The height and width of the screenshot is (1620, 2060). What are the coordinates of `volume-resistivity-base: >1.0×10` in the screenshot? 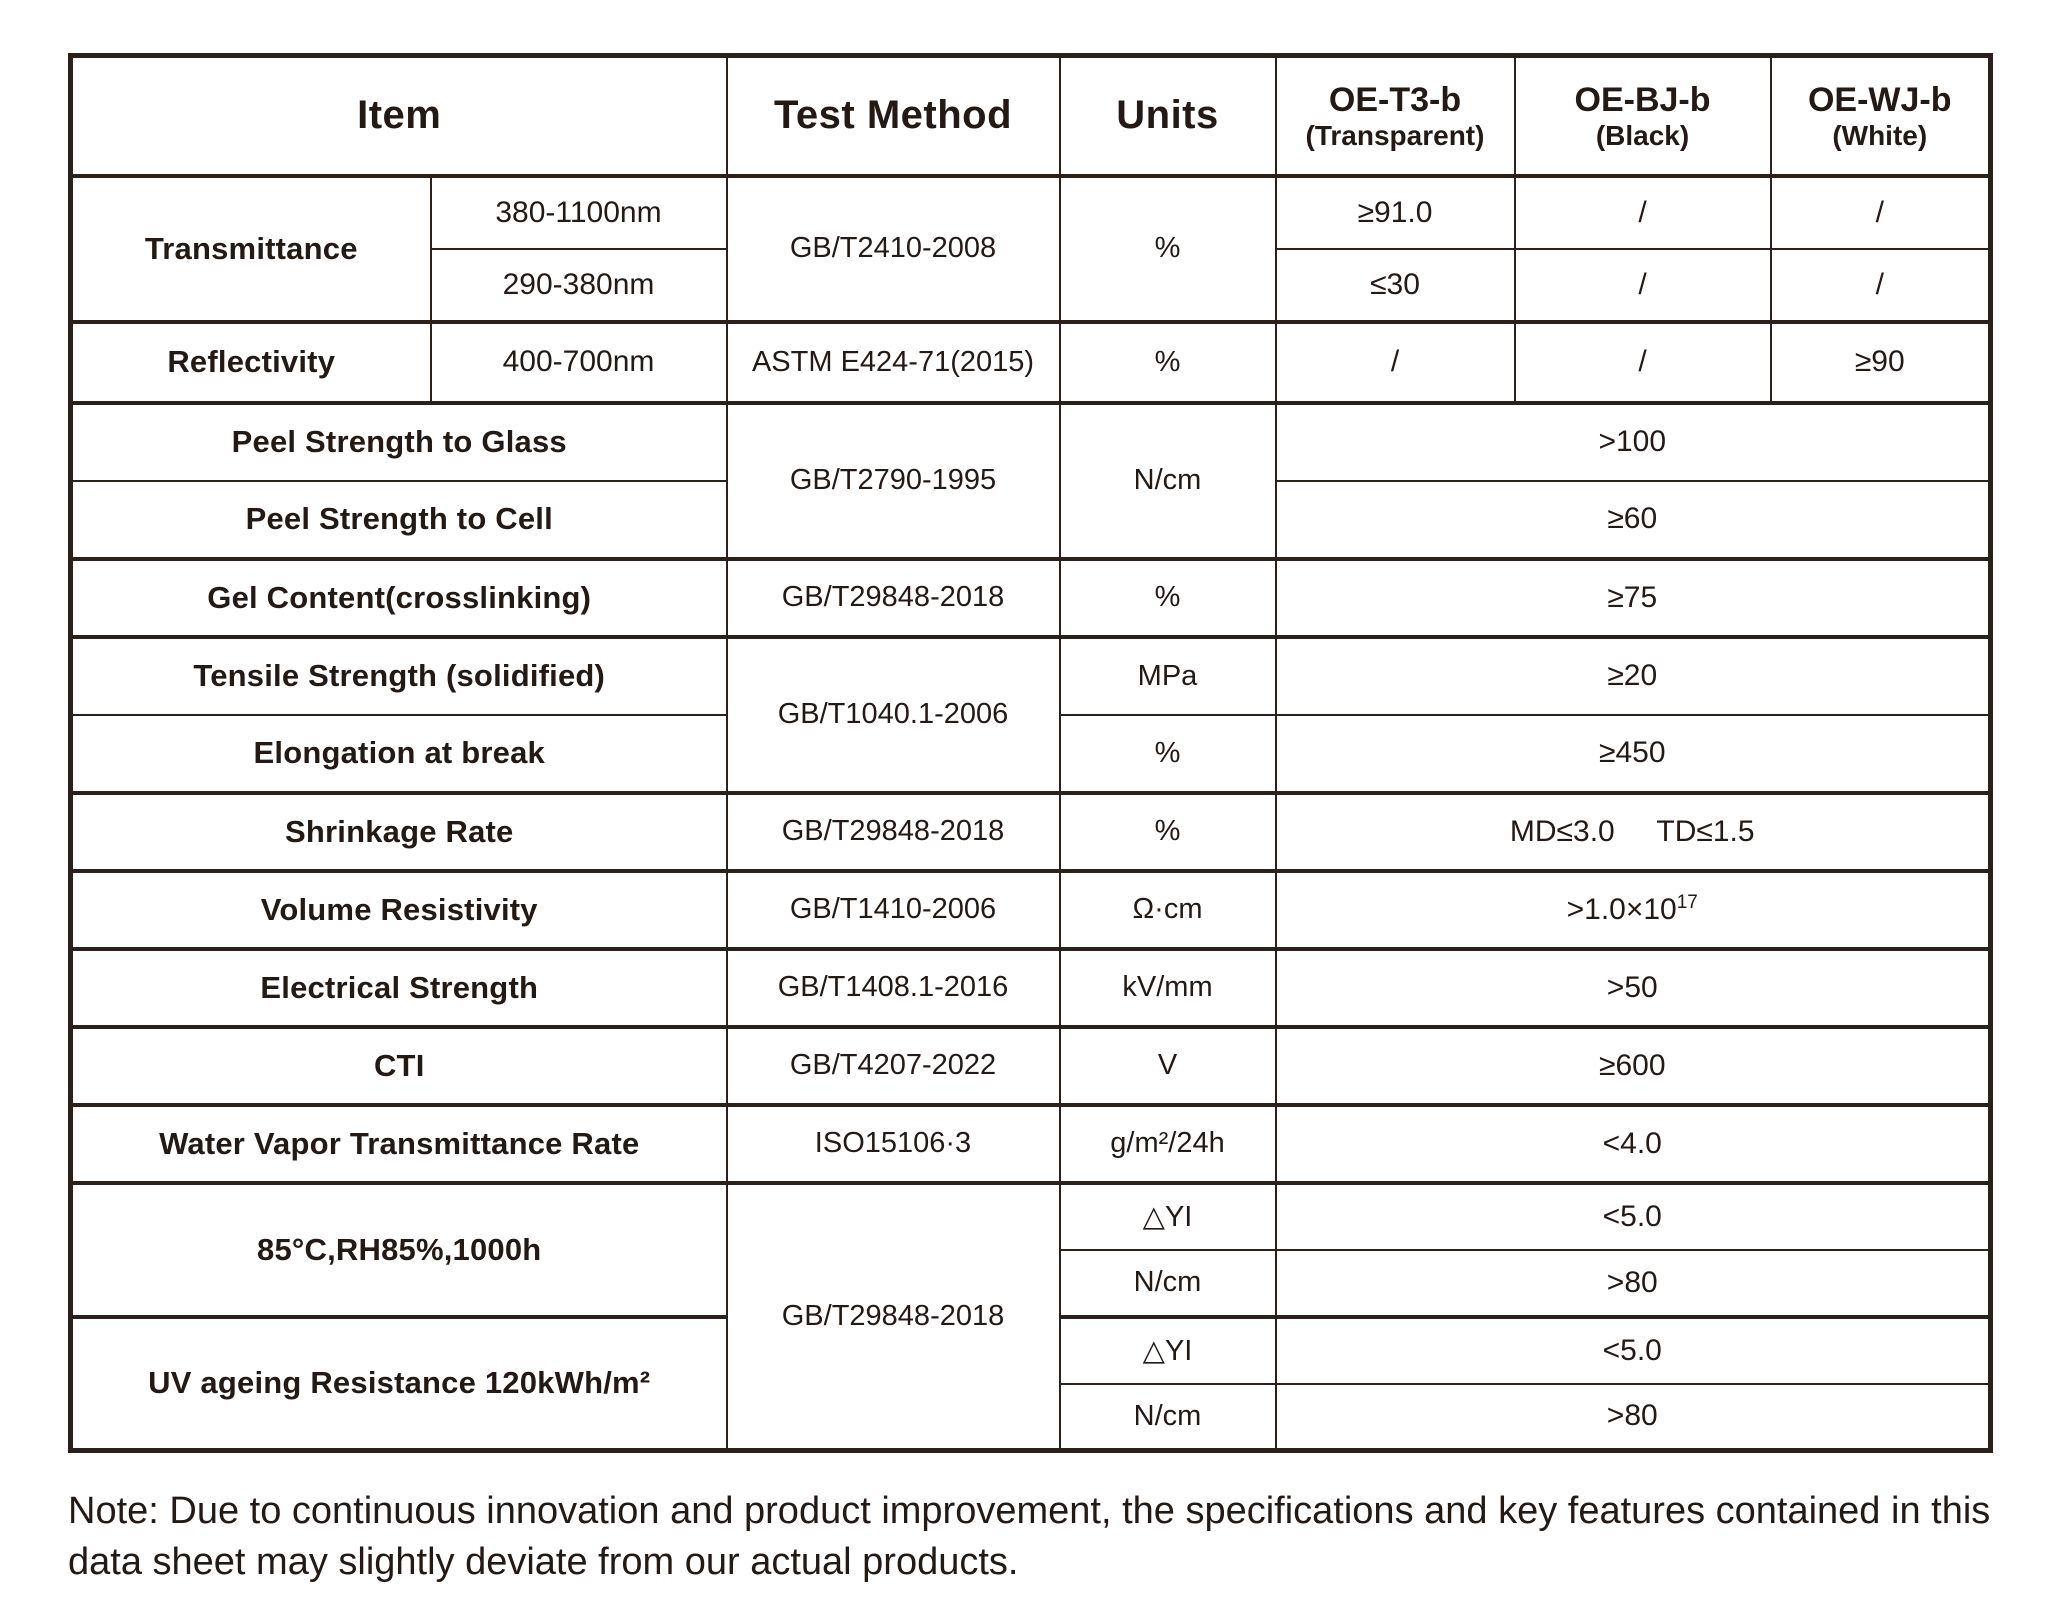 It's located at (1621, 909).